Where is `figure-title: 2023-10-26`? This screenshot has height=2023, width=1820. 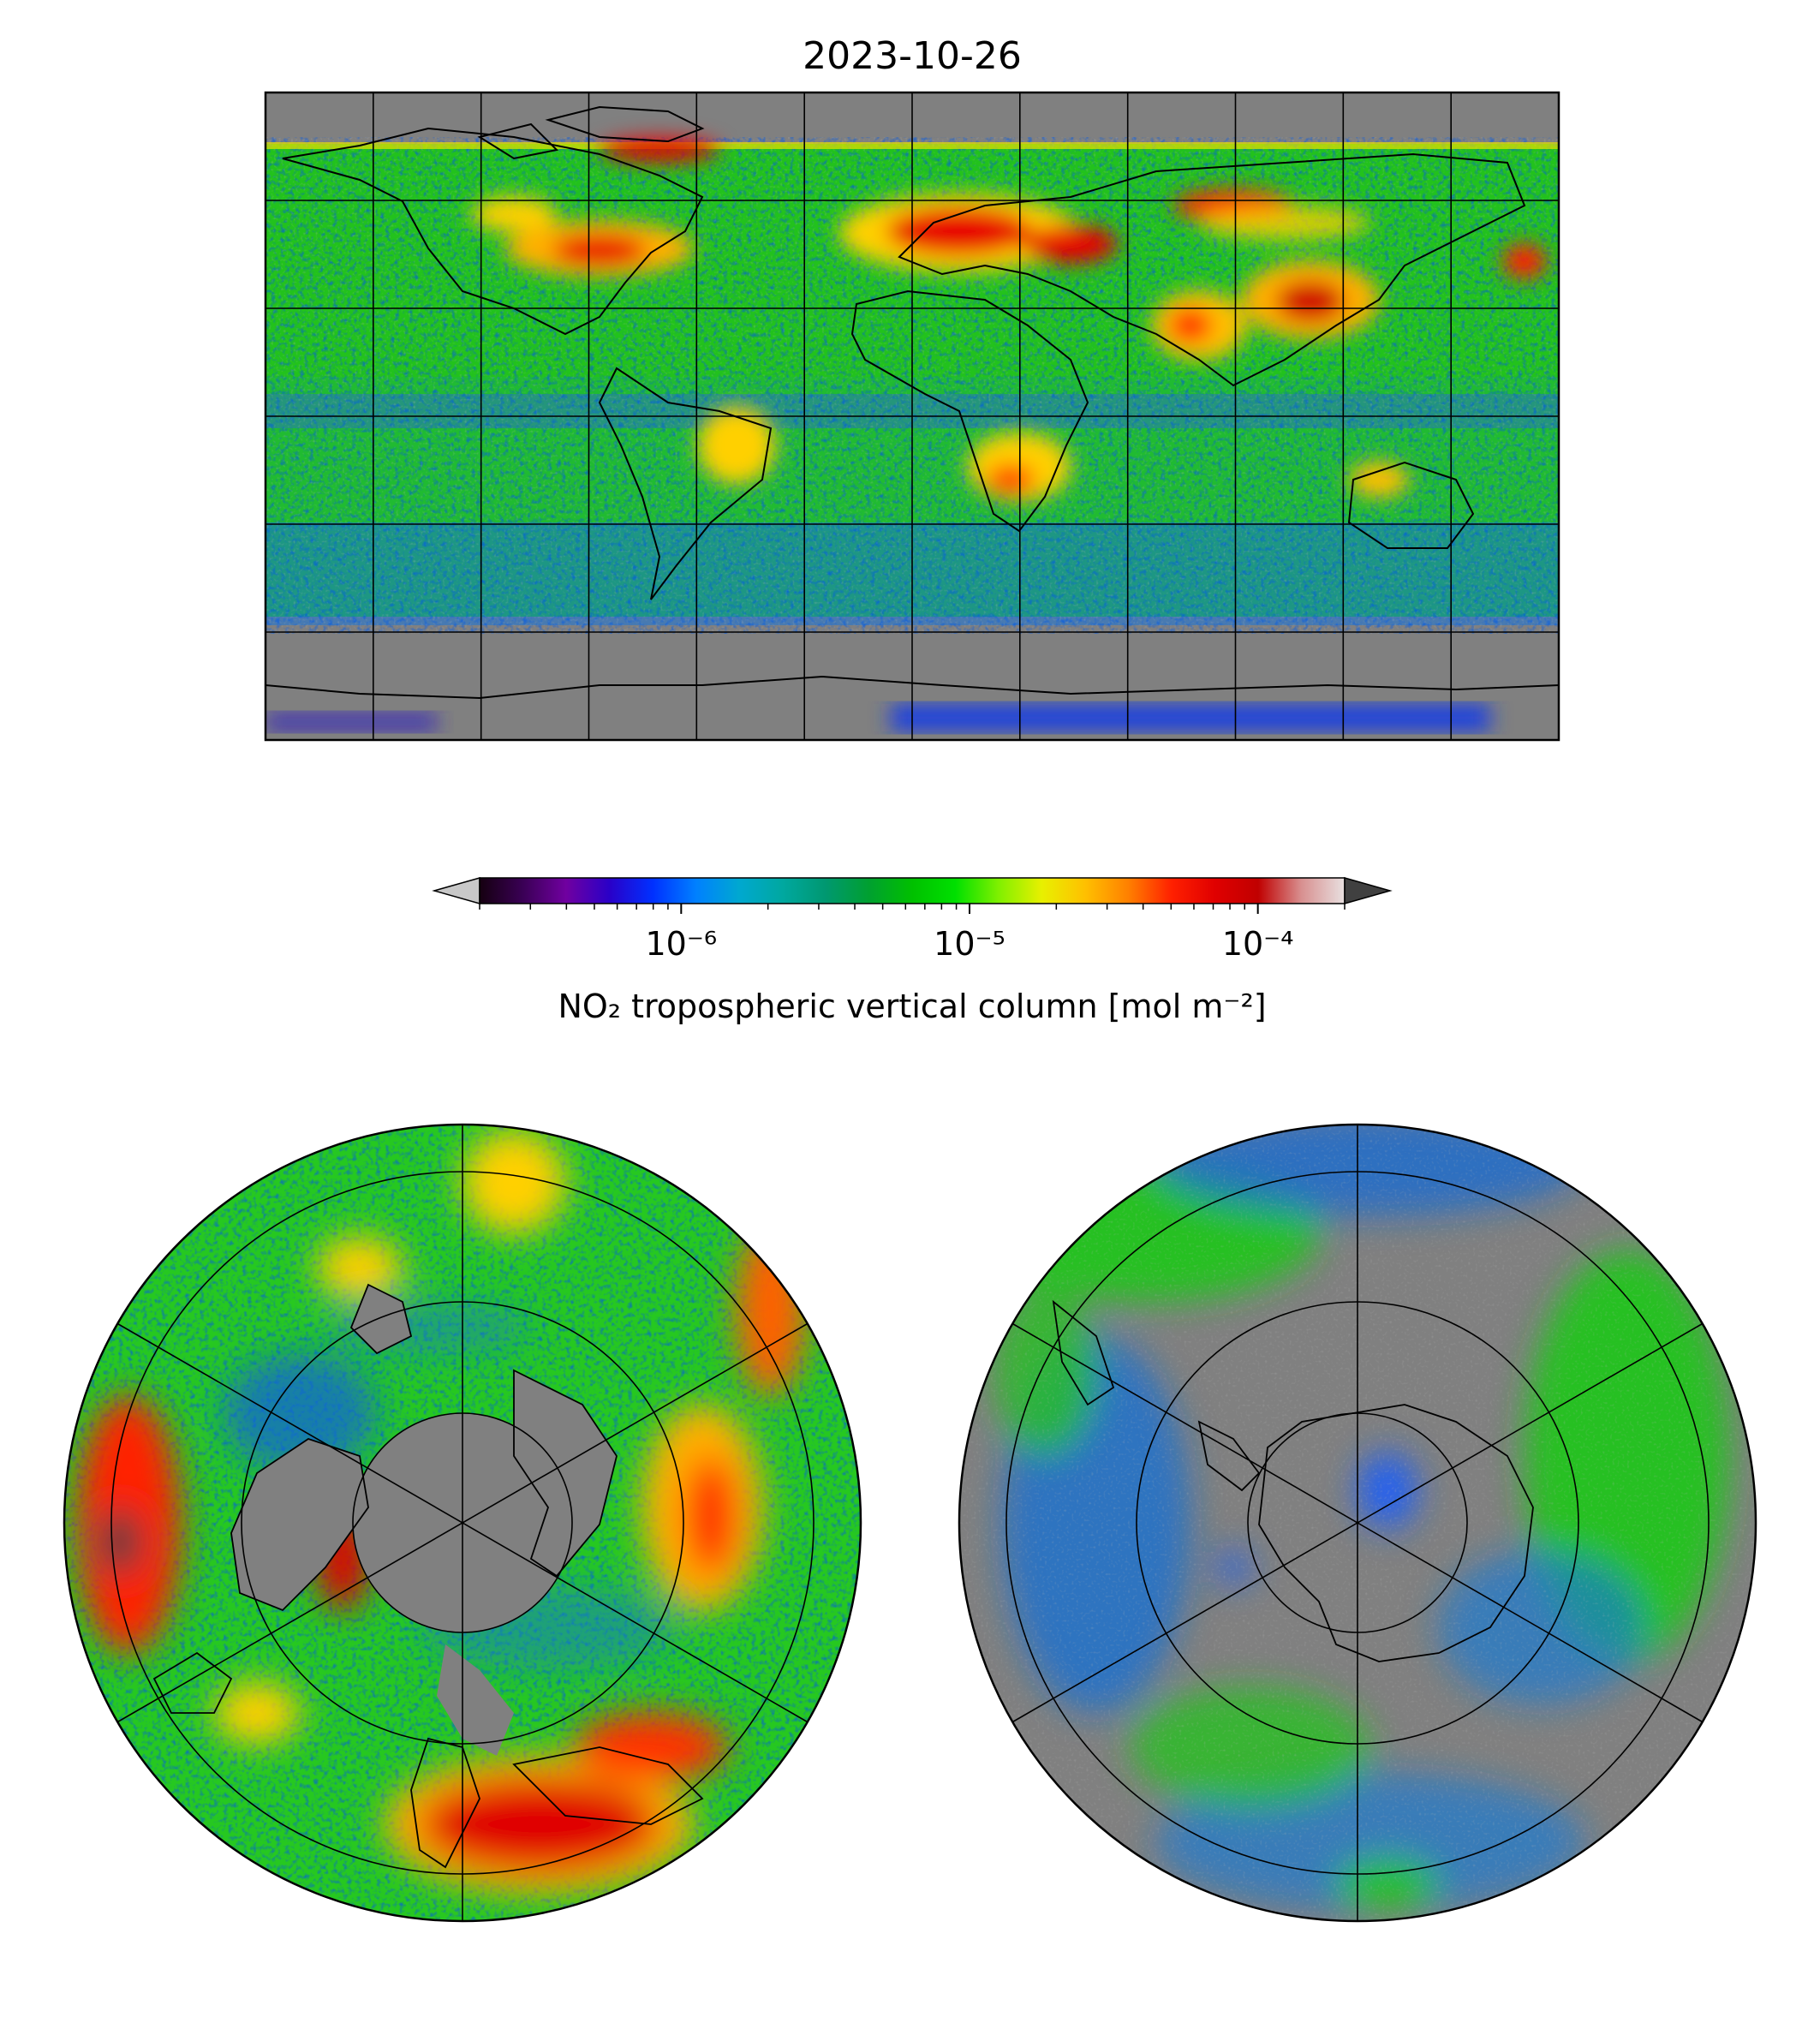
figure-title: 2023-10-26 is located at coordinates (912, 56).